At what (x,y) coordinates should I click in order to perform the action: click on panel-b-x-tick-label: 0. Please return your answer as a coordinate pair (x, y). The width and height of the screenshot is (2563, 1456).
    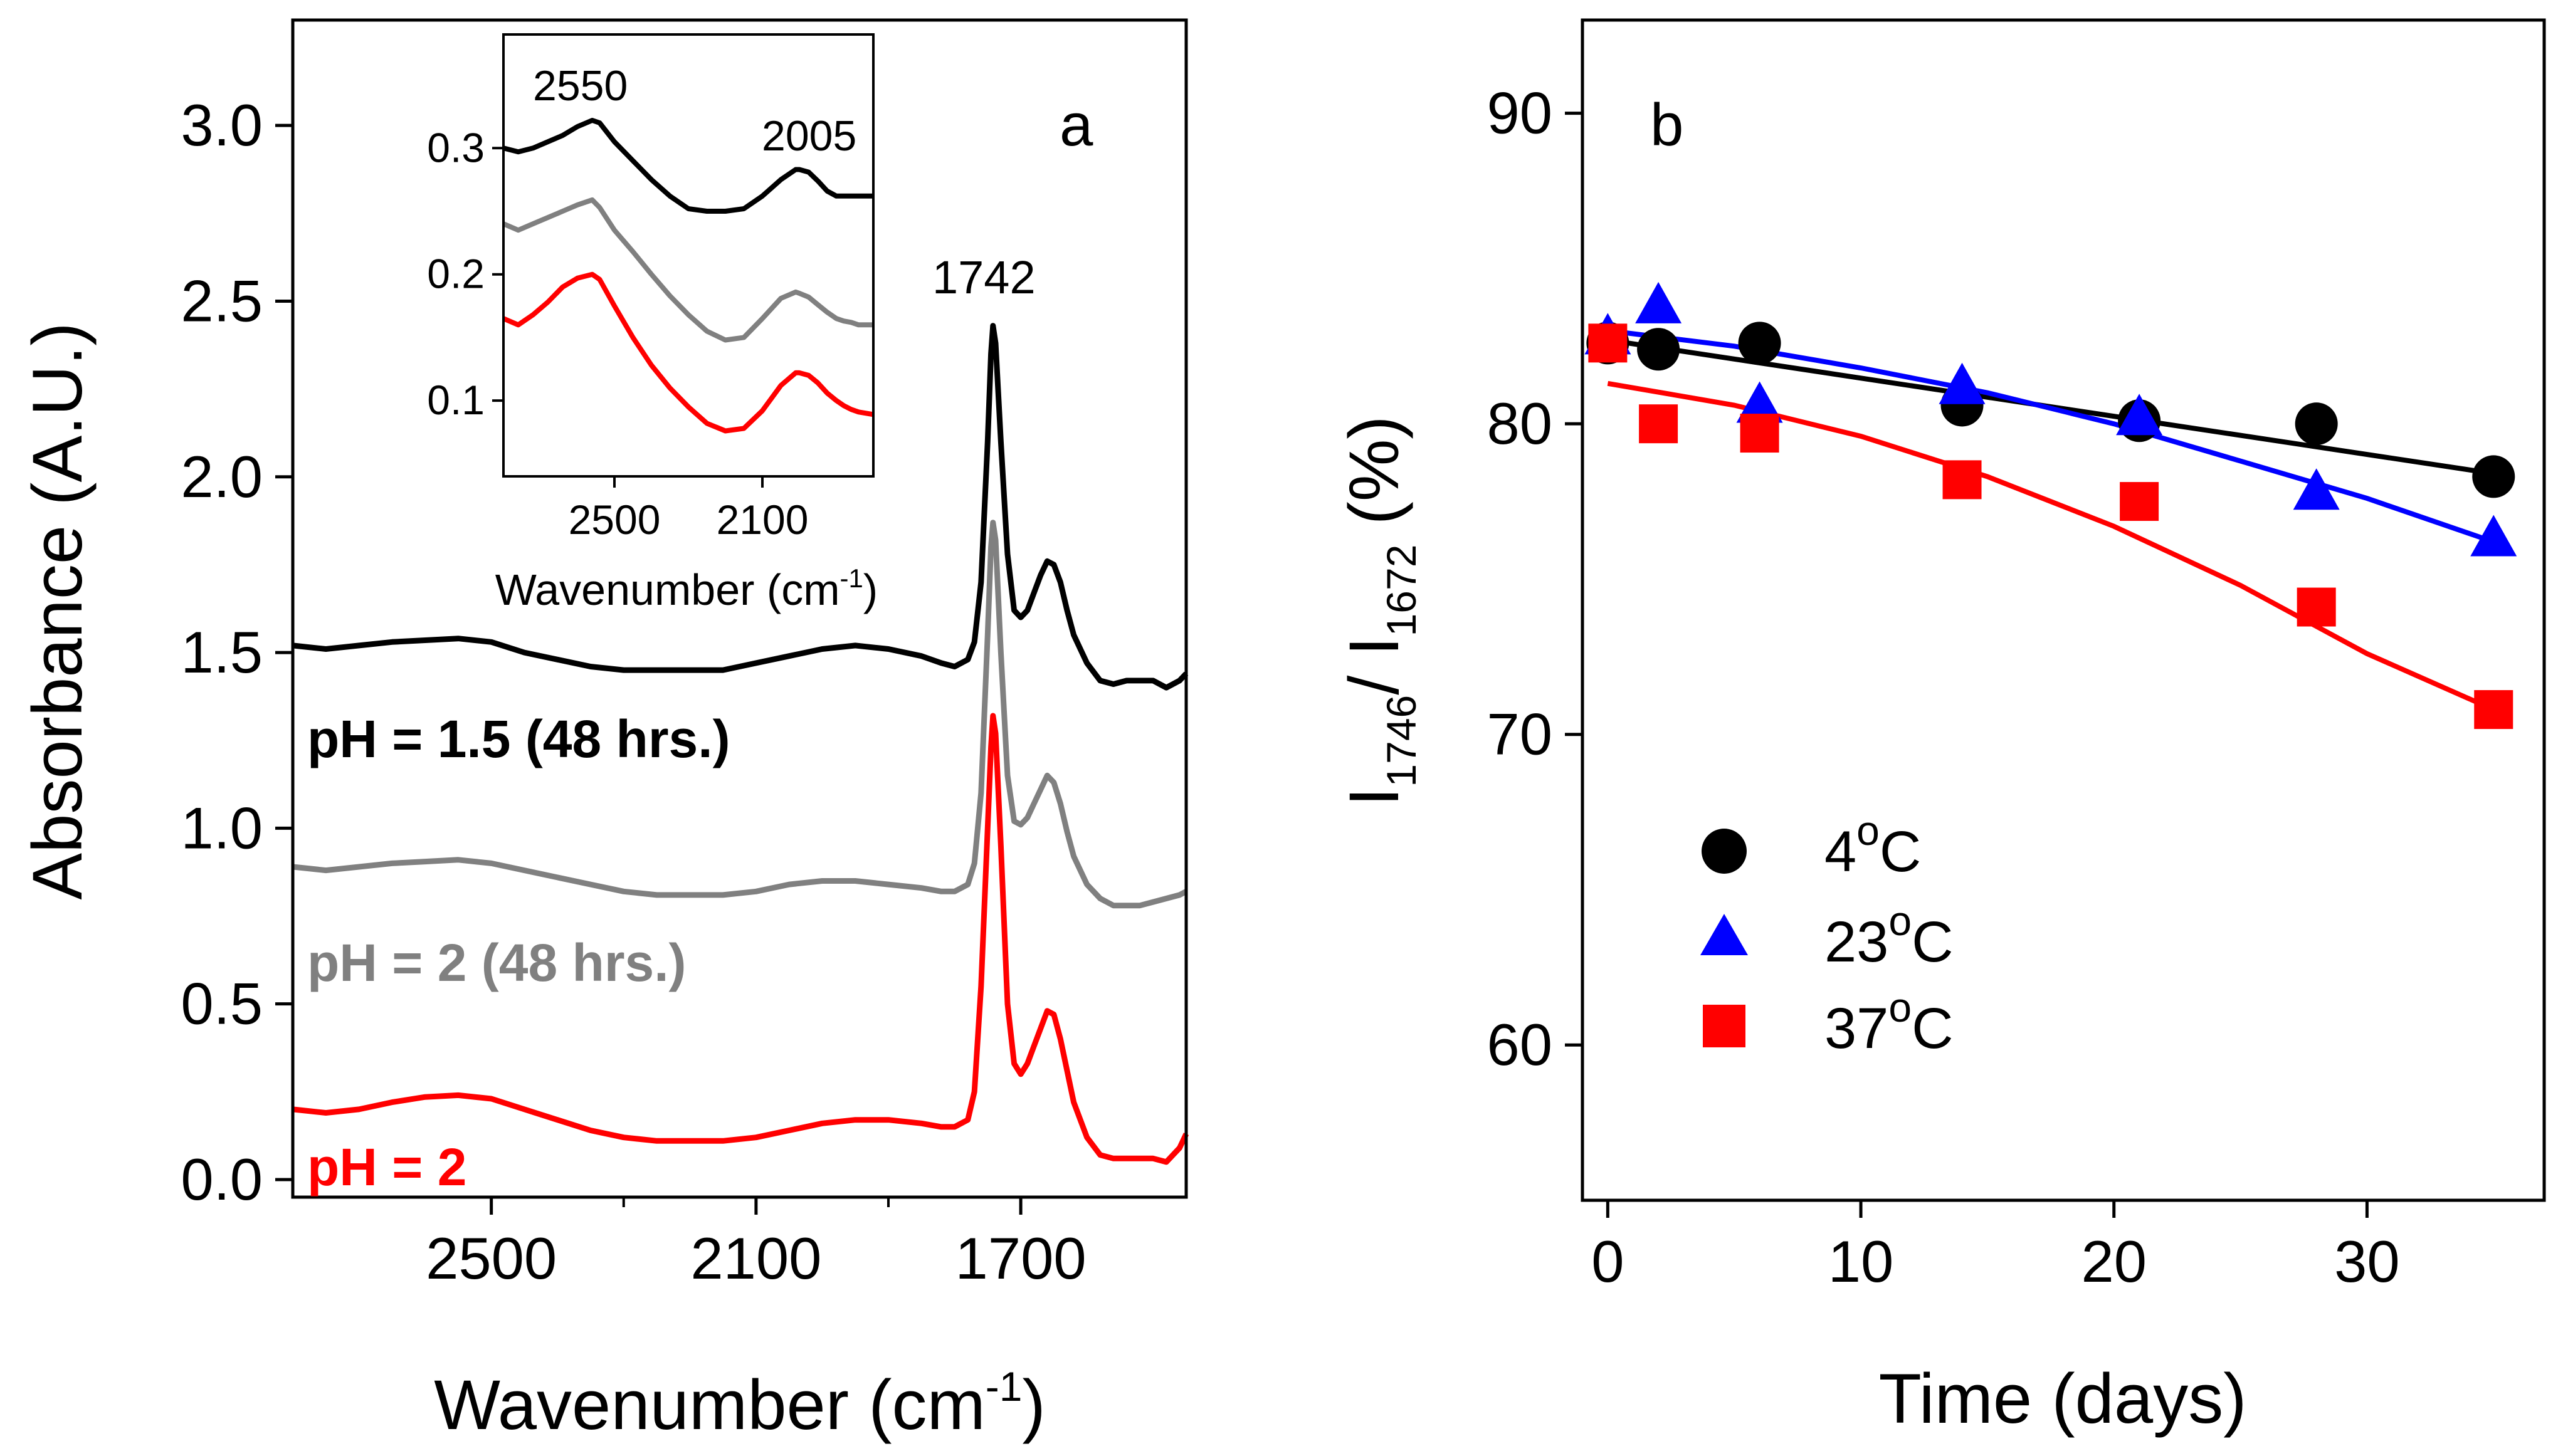
    Looking at the image, I should click on (1608, 1261).